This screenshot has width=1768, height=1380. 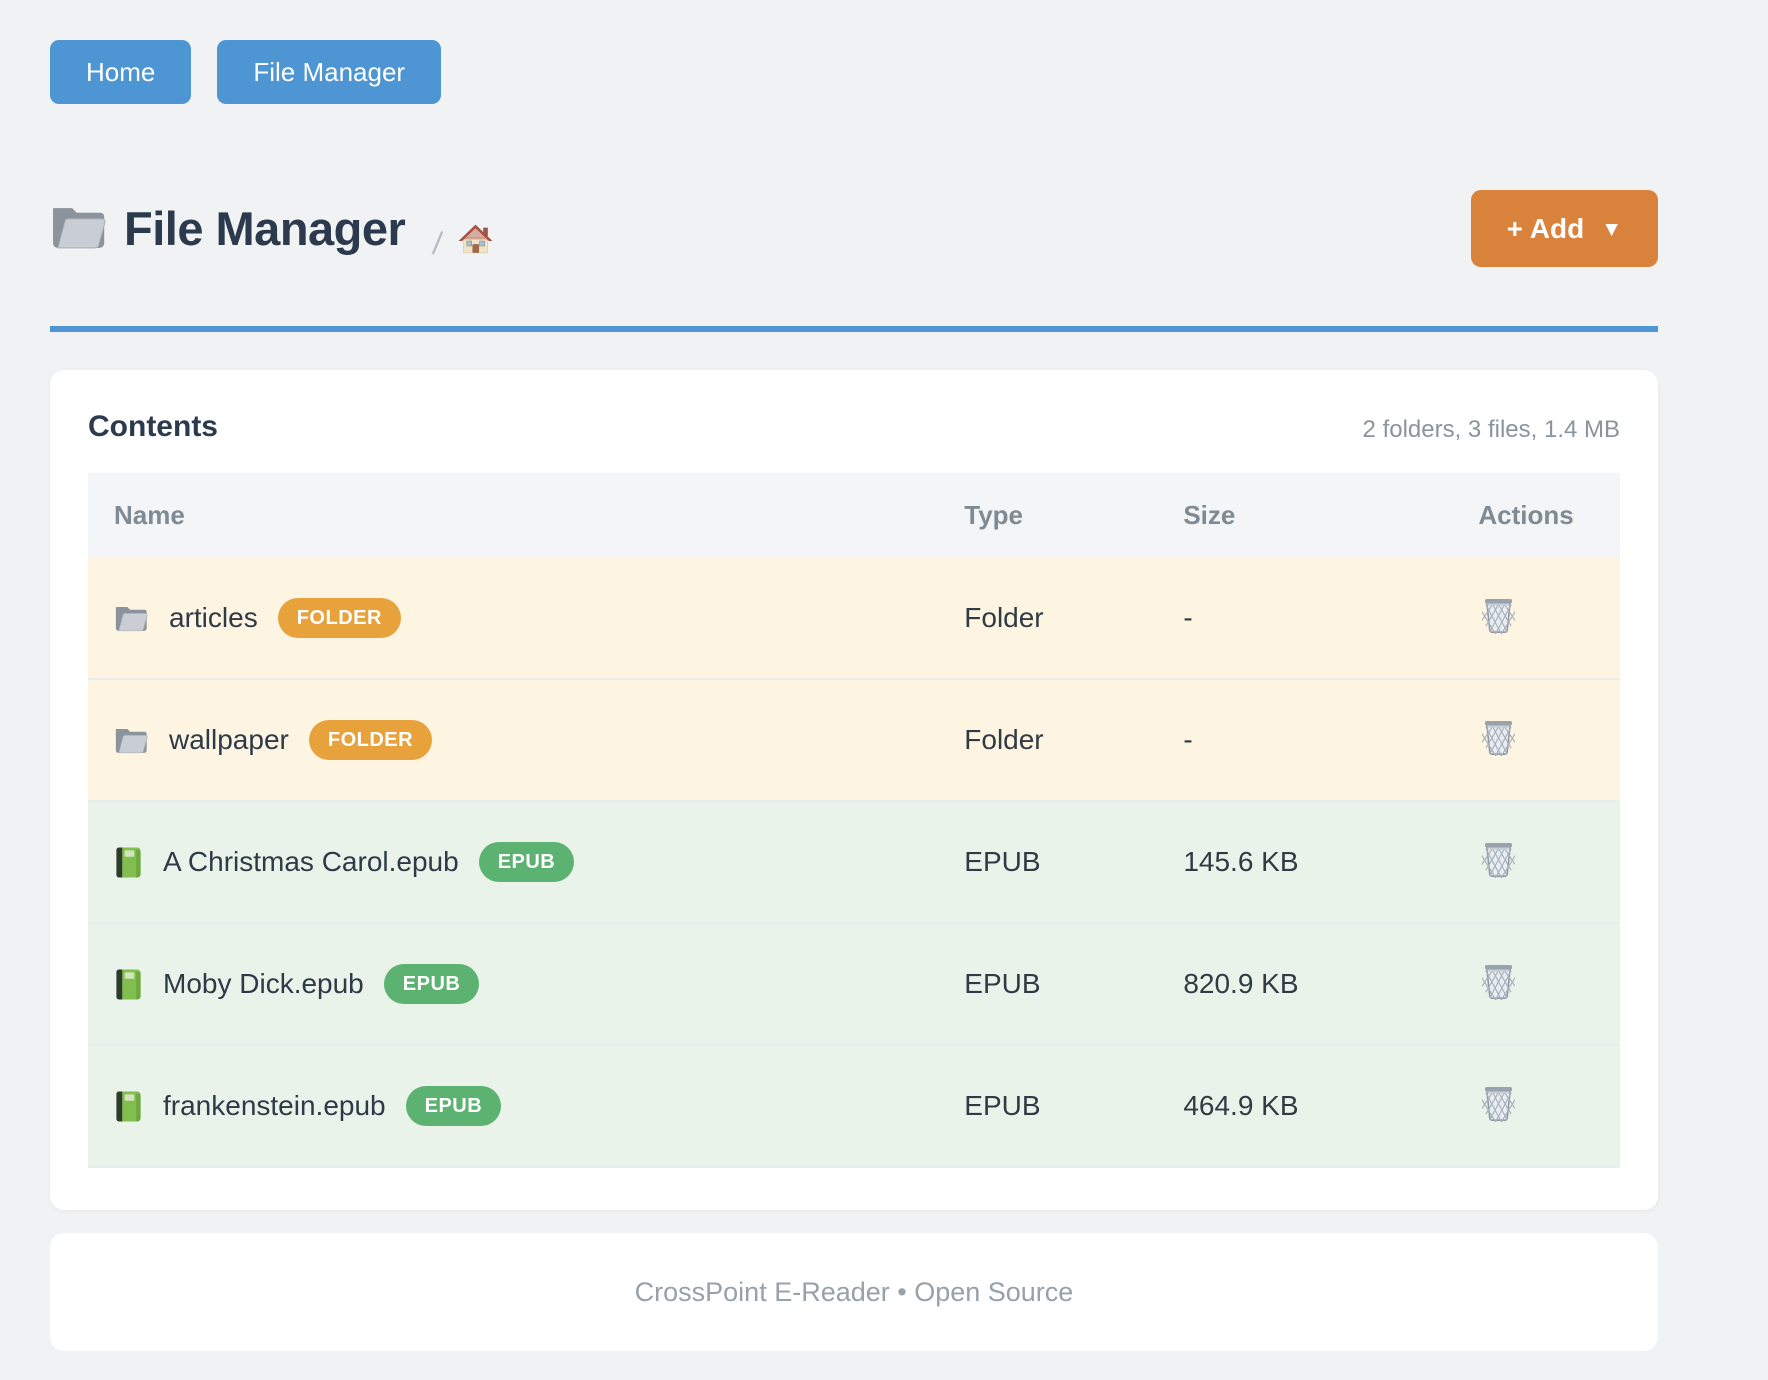 I want to click on file-name-link: A Christmas Carol.epub, so click(x=311, y=861).